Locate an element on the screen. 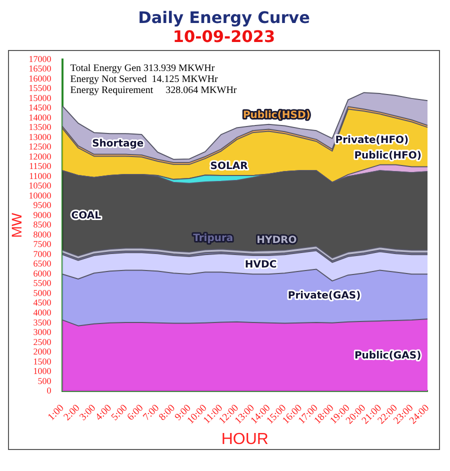 The width and height of the screenshot is (450, 471). y-tick-label: 2500 is located at coordinates (42, 341).